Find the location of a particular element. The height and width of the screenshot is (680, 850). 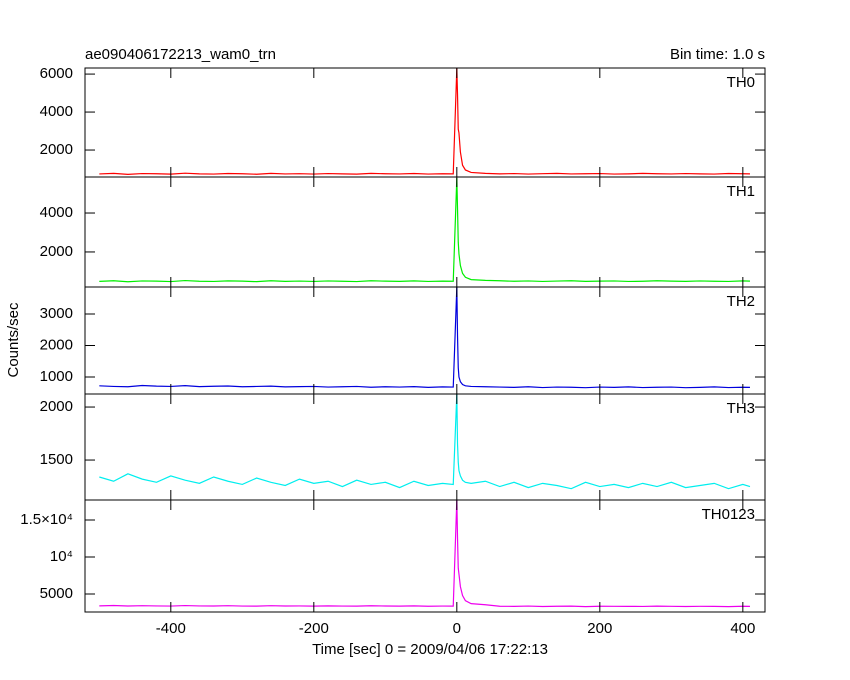

chart-title: ae090406172213_wam0_trn is located at coordinates (180, 54).